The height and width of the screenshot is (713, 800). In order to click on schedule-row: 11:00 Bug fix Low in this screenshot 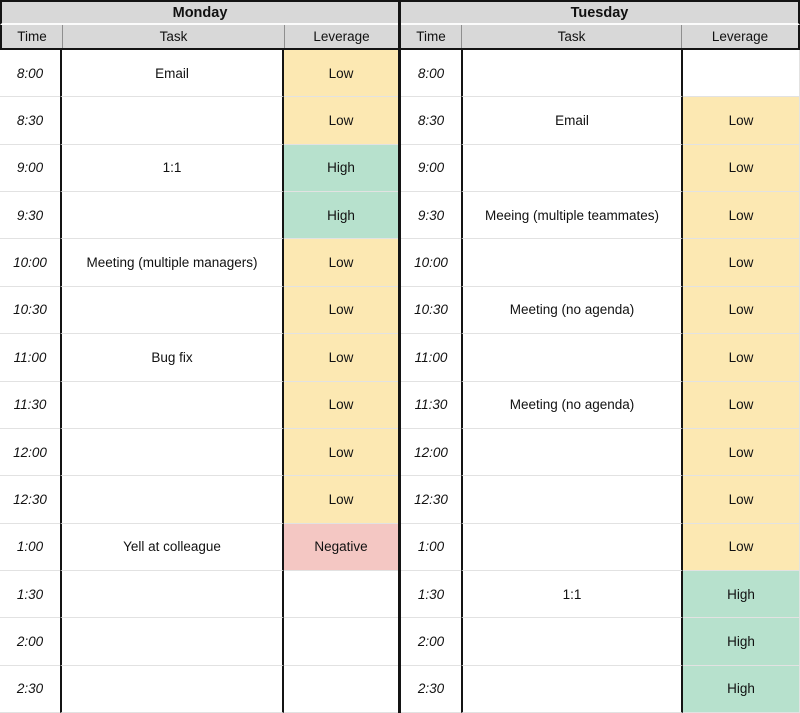, I will do `click(199, 358)`.